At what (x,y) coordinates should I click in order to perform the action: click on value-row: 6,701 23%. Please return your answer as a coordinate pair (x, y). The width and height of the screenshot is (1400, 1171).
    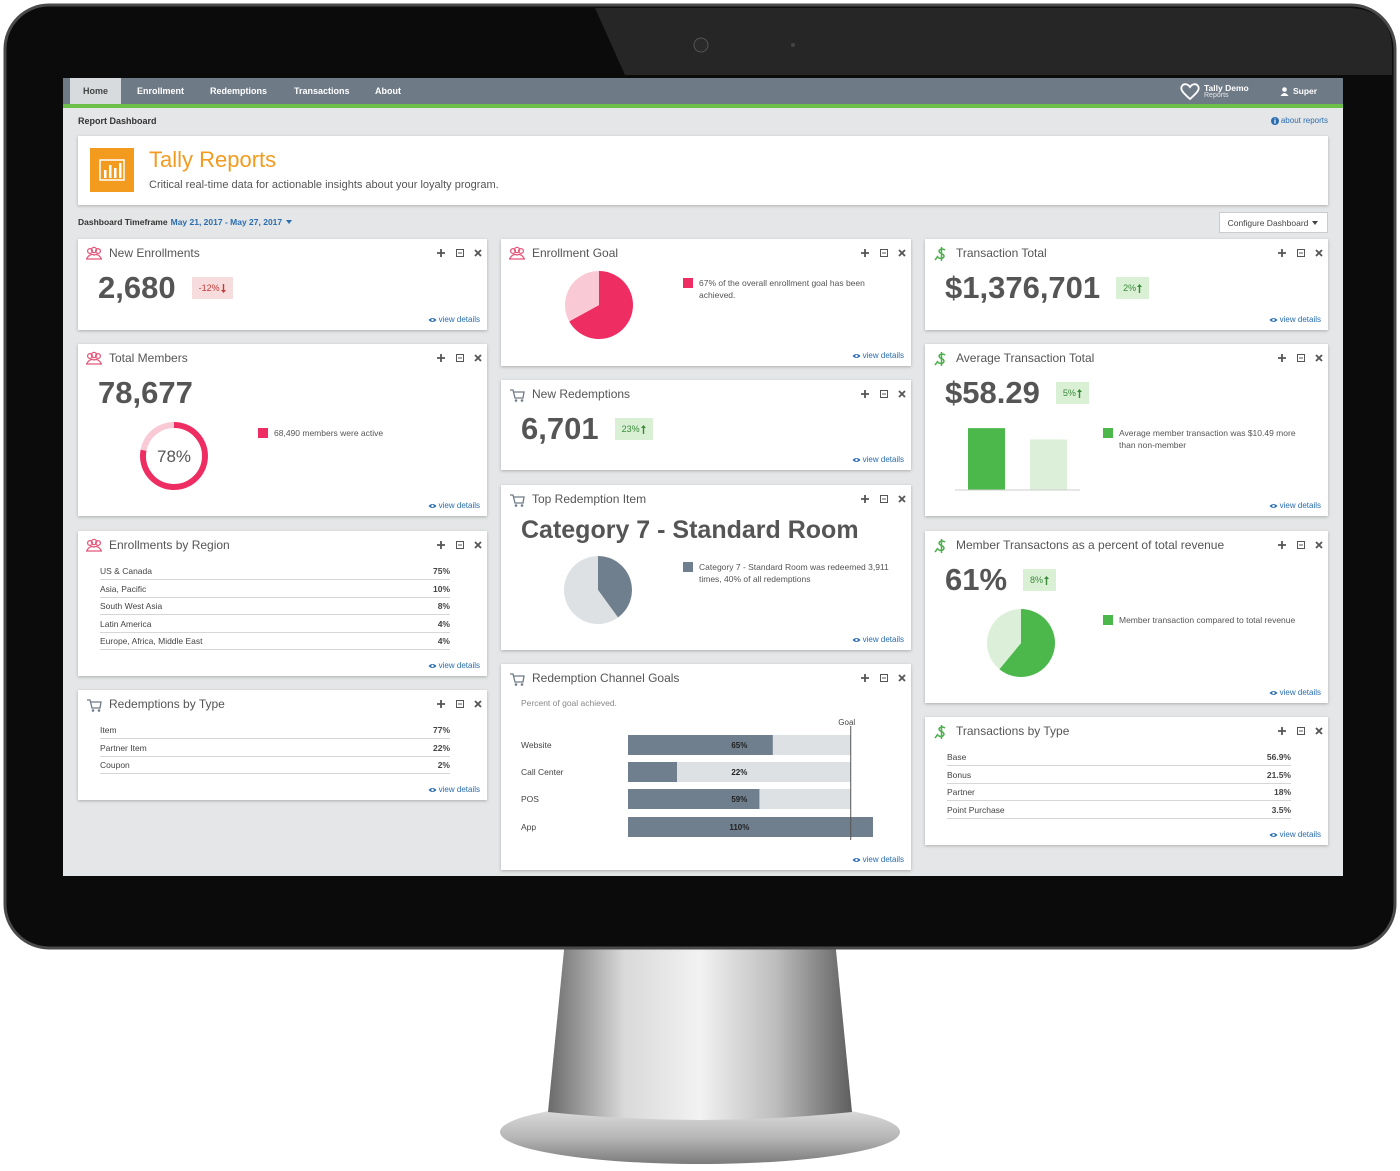
    Looking at the image, I should click on (587, 429).